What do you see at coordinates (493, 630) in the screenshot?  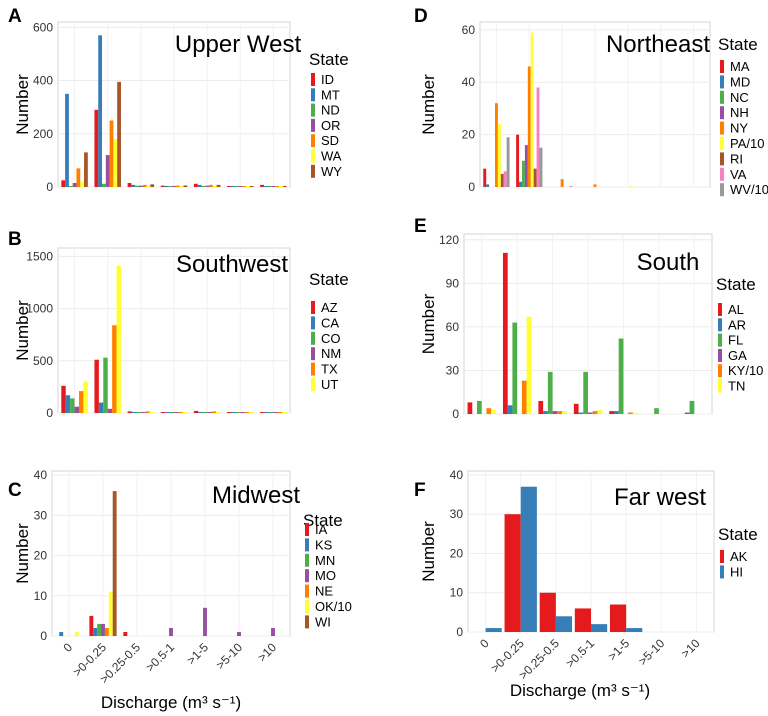 I see `bar-f-hi` at bounding box center [493, 630].